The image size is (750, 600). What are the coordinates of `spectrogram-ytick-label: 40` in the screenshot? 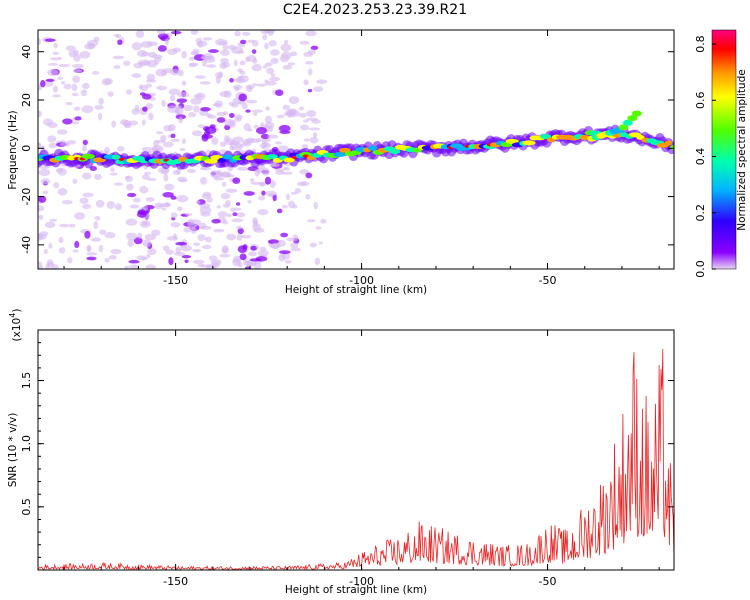 It's located at (26, 52).